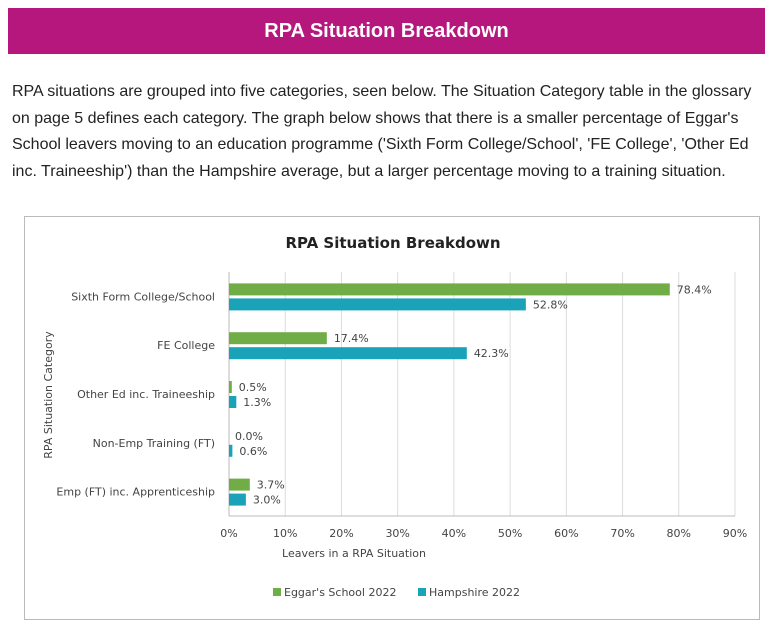 This screenshot has height=629, width=780. What do you see at coordinates (351, 338) in the screenshot?
I see `data-label: 17.4%` at bounding box center [351, 338].